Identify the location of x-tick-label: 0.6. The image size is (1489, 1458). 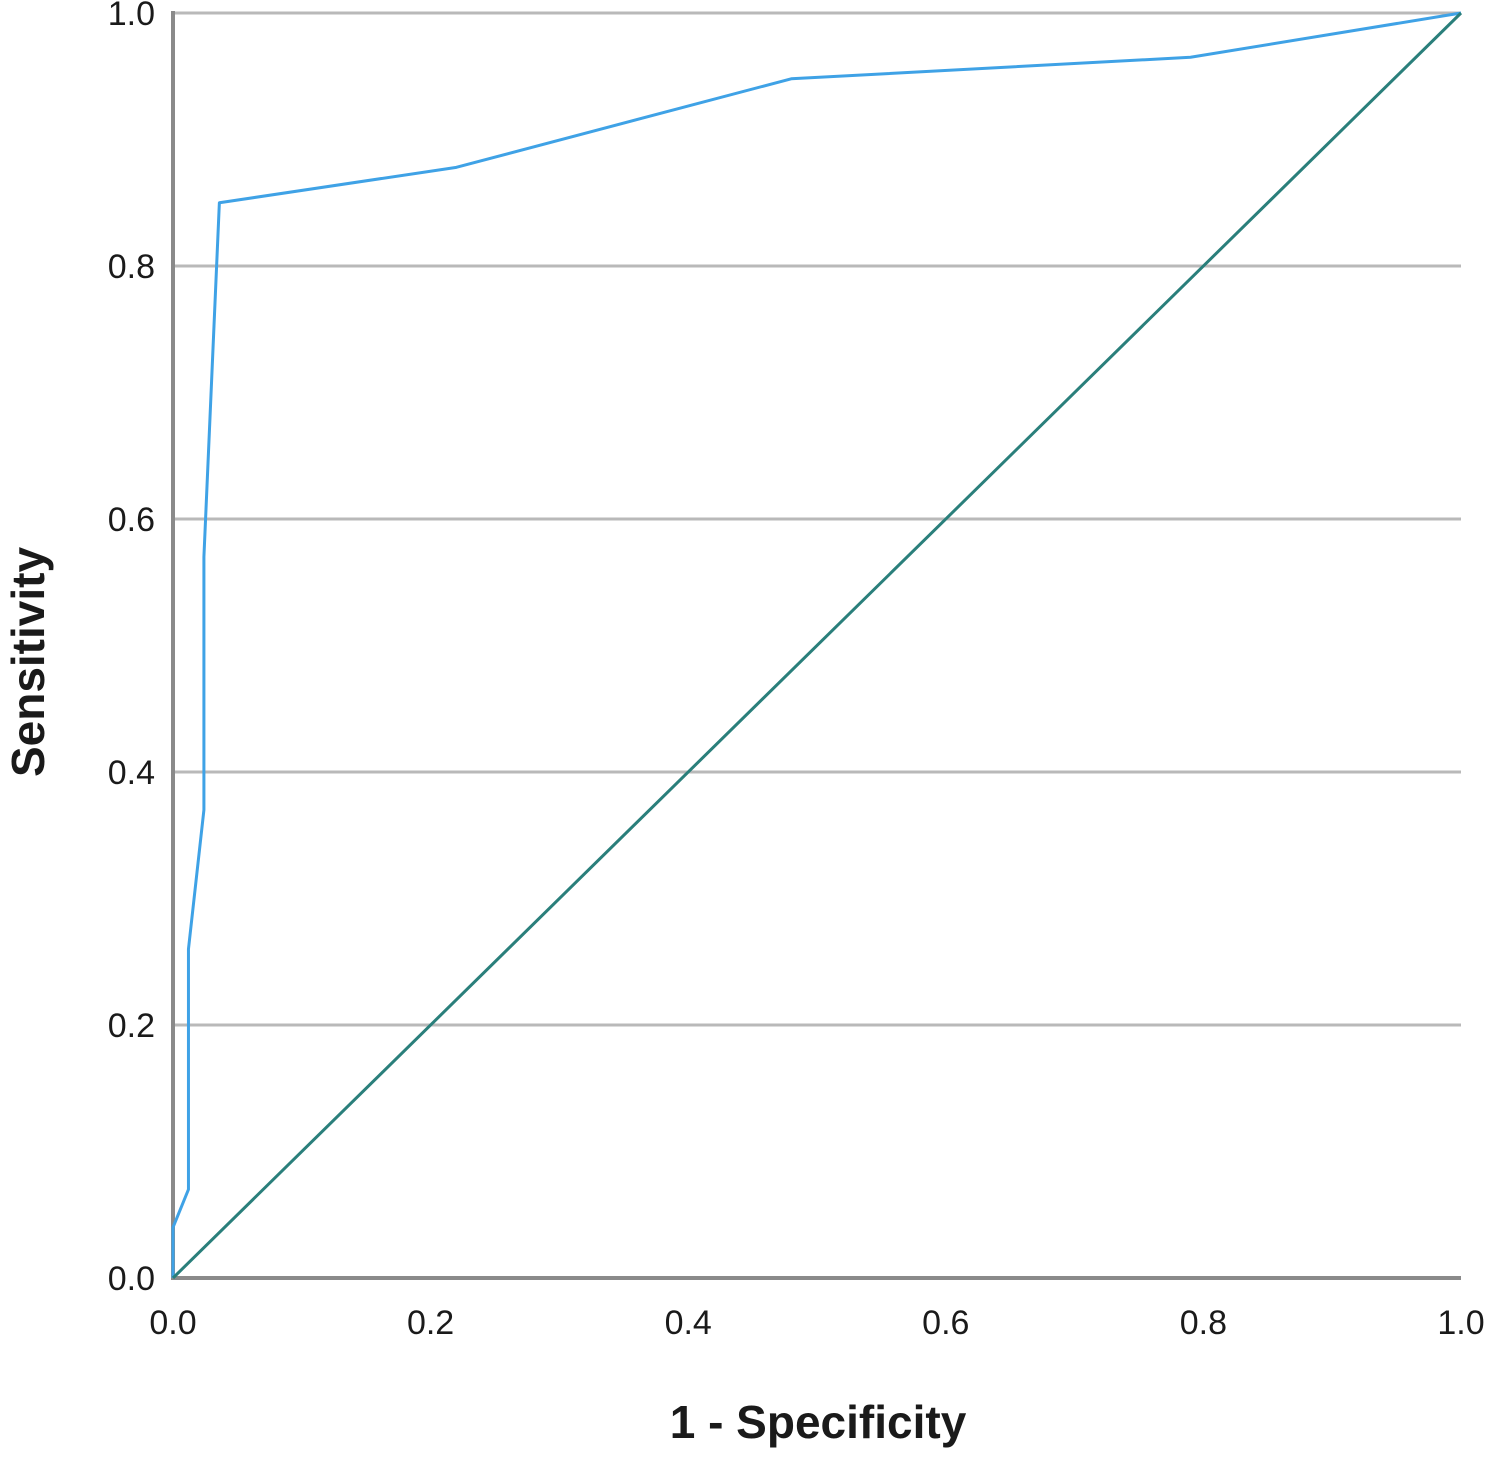
(945, 1323).